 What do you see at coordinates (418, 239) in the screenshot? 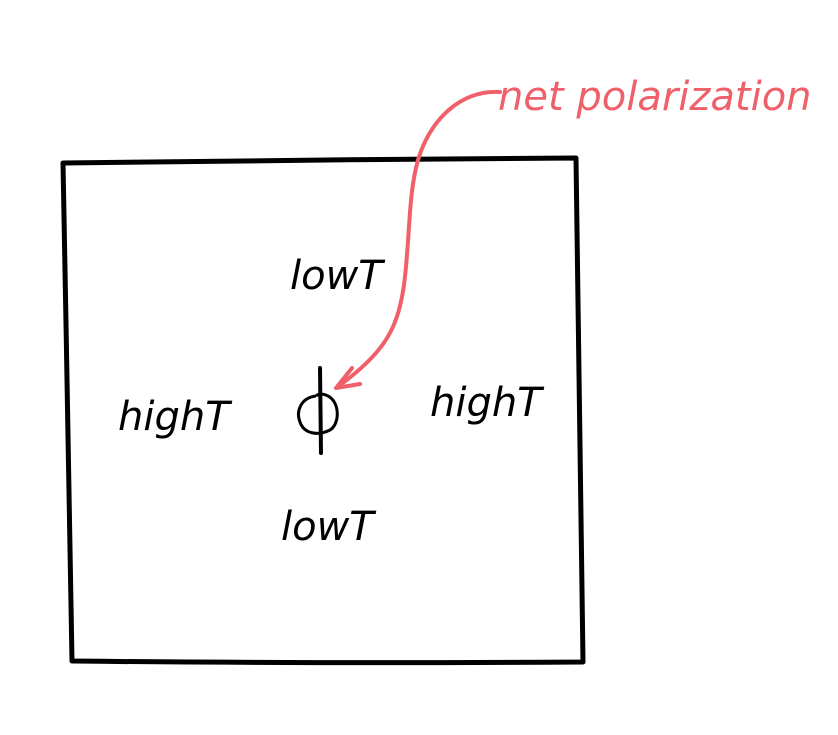
I see `annotation-arrow` at bounding box center [418, 239].